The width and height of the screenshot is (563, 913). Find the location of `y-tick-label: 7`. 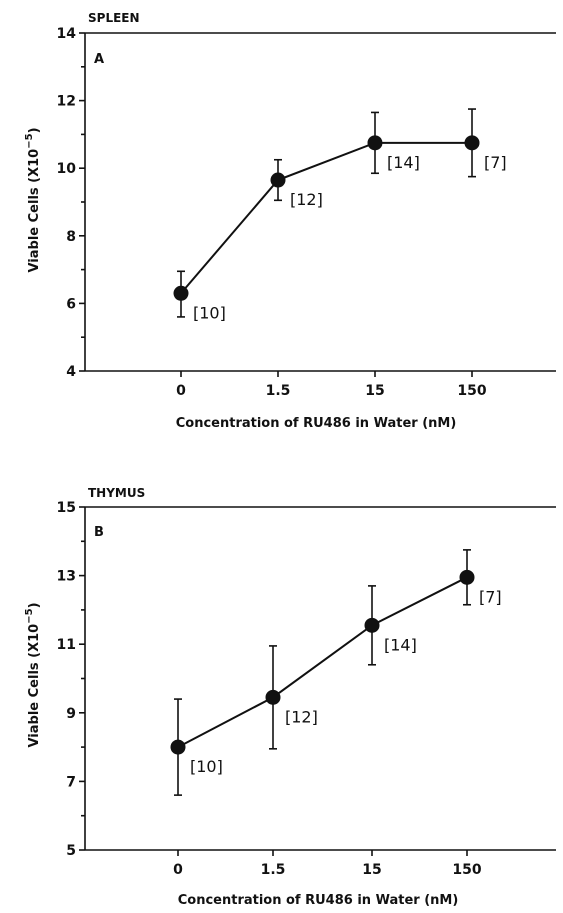

y-tick-label: 7 is located at coordinates (71, 782).